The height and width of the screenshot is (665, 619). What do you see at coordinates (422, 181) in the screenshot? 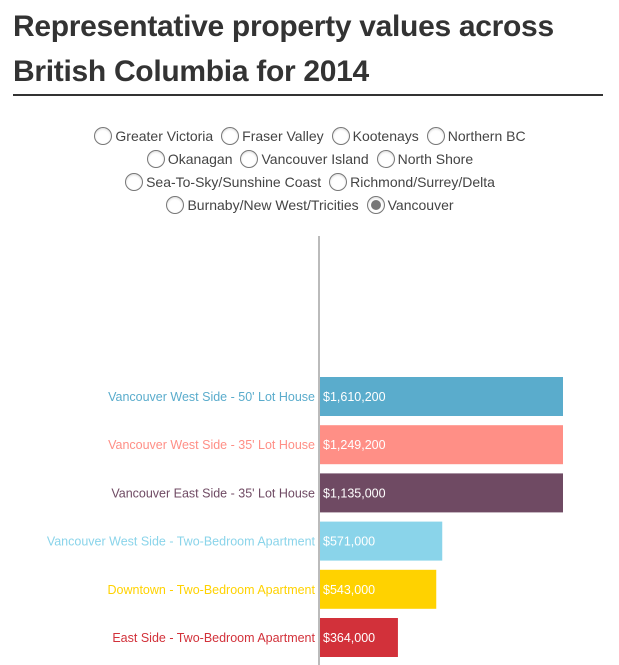
I see `region-option-label: Richmond/Surrey/Delta` at bounding box center [422, 181].